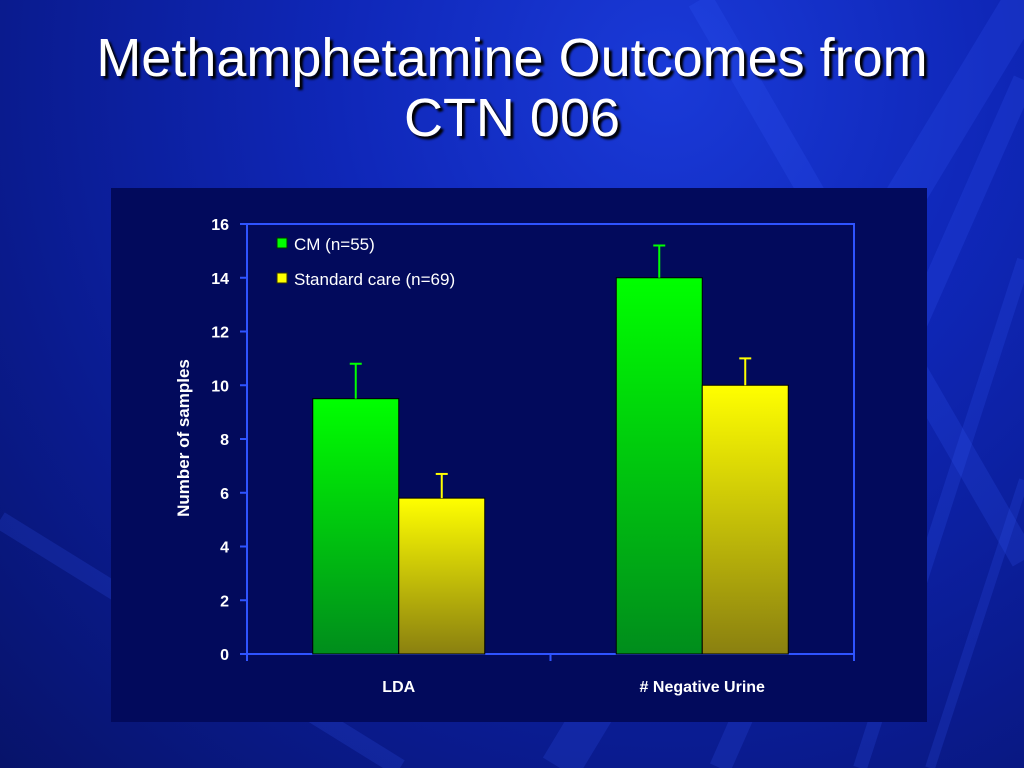 This screenshot has width=1024, height=768. I want to click on legend-label-cm: CM (n=55), so click(334, 244).